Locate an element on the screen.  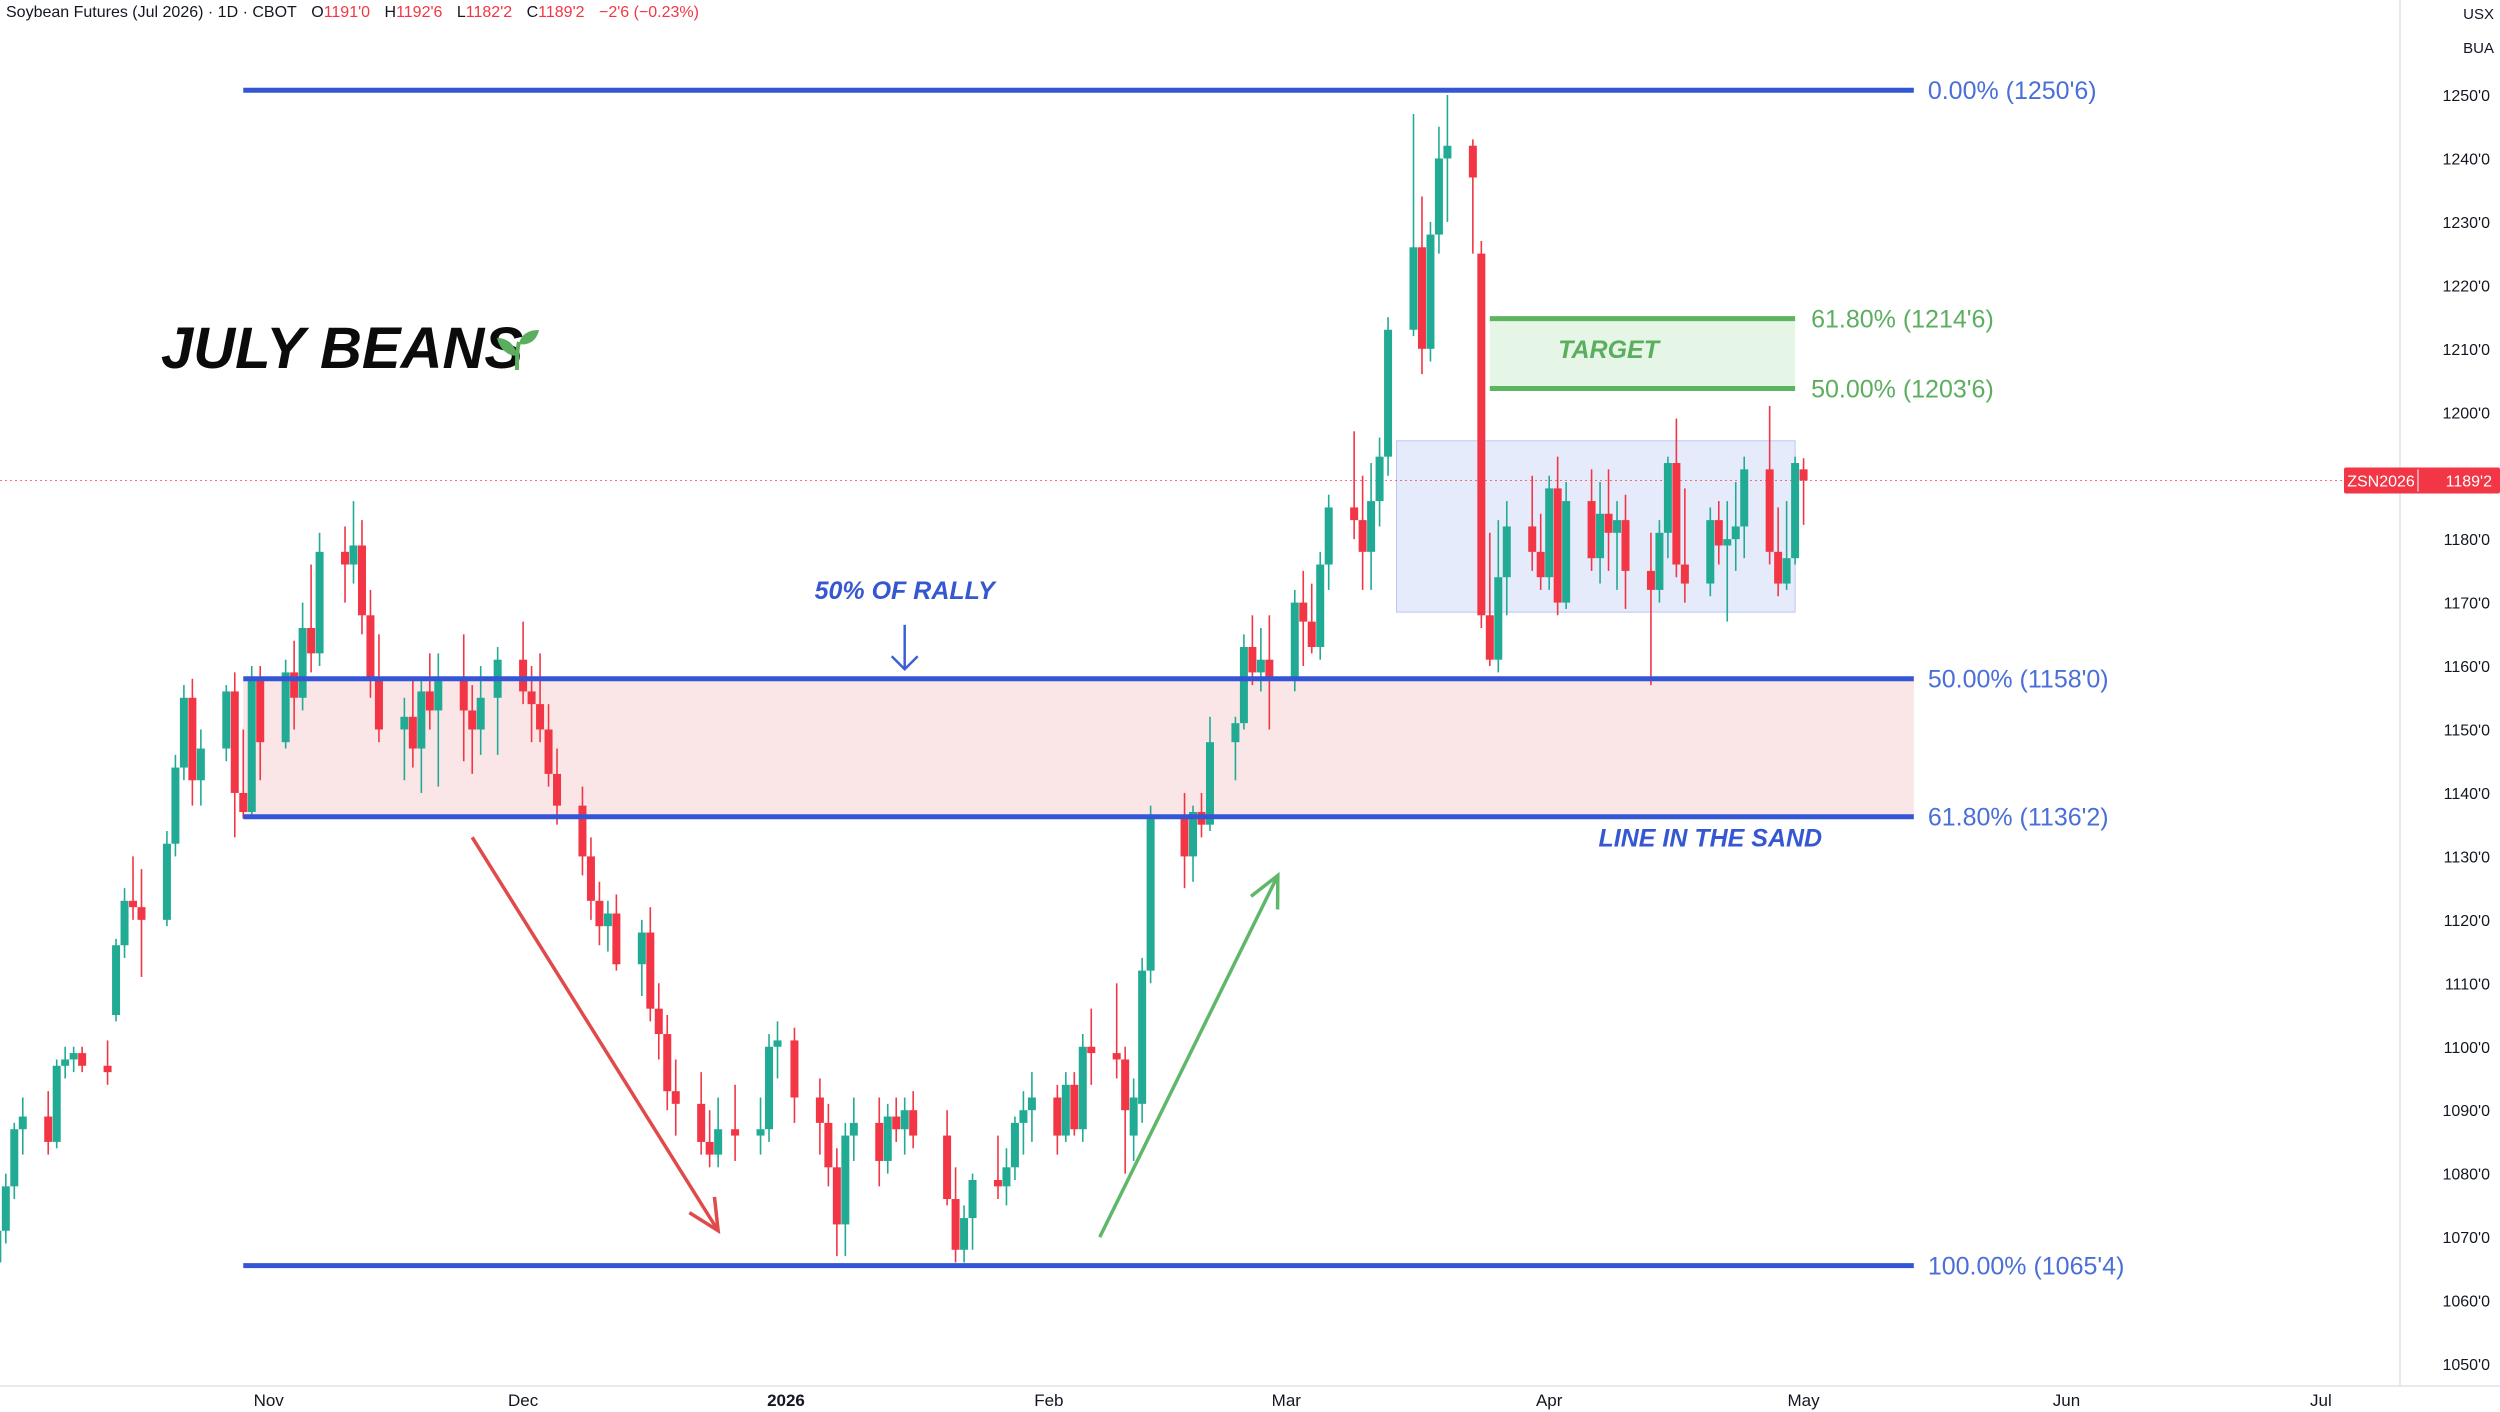
up-trend-arrow is located at coordinates (1189, 1054).